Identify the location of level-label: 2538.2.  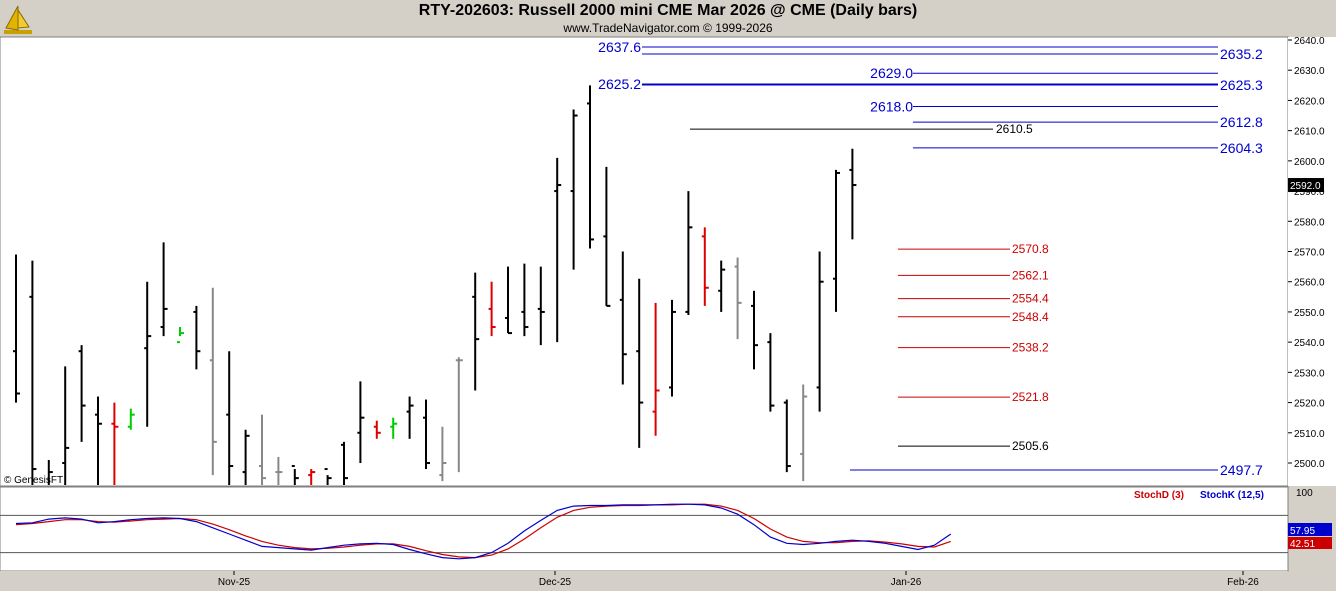
(1030, 348).